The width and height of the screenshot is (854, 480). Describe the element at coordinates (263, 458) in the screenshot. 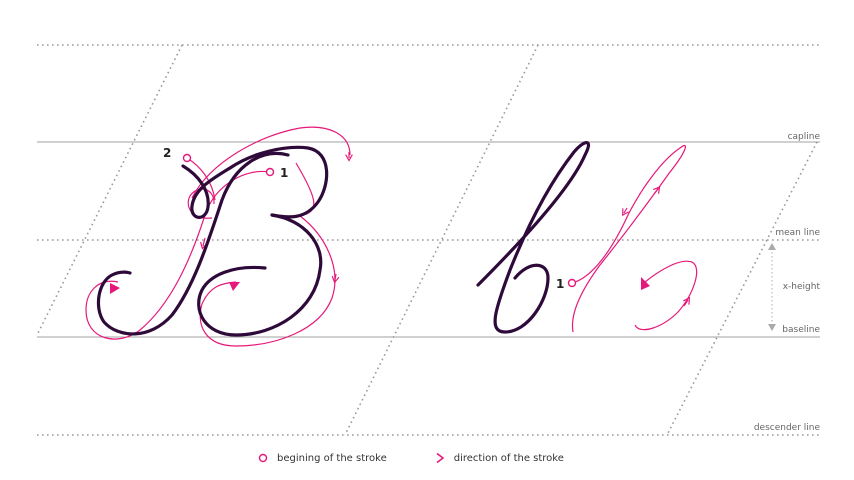

I see `start-circle-icon` at that location.